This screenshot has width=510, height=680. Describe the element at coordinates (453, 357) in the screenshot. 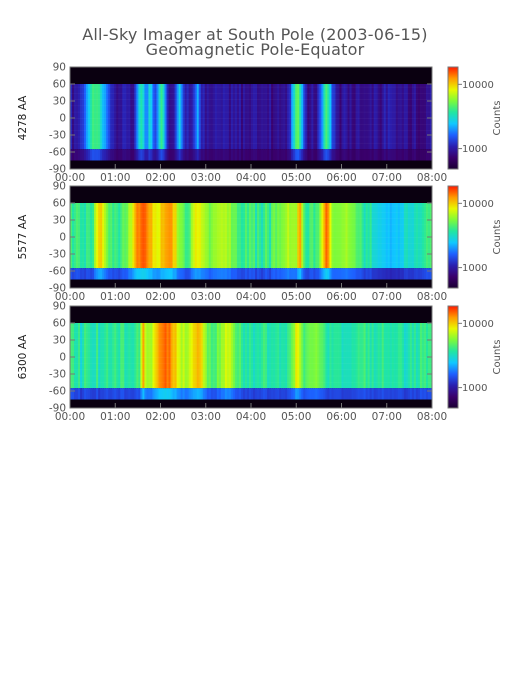

I see `colorbar-frame` at that location.